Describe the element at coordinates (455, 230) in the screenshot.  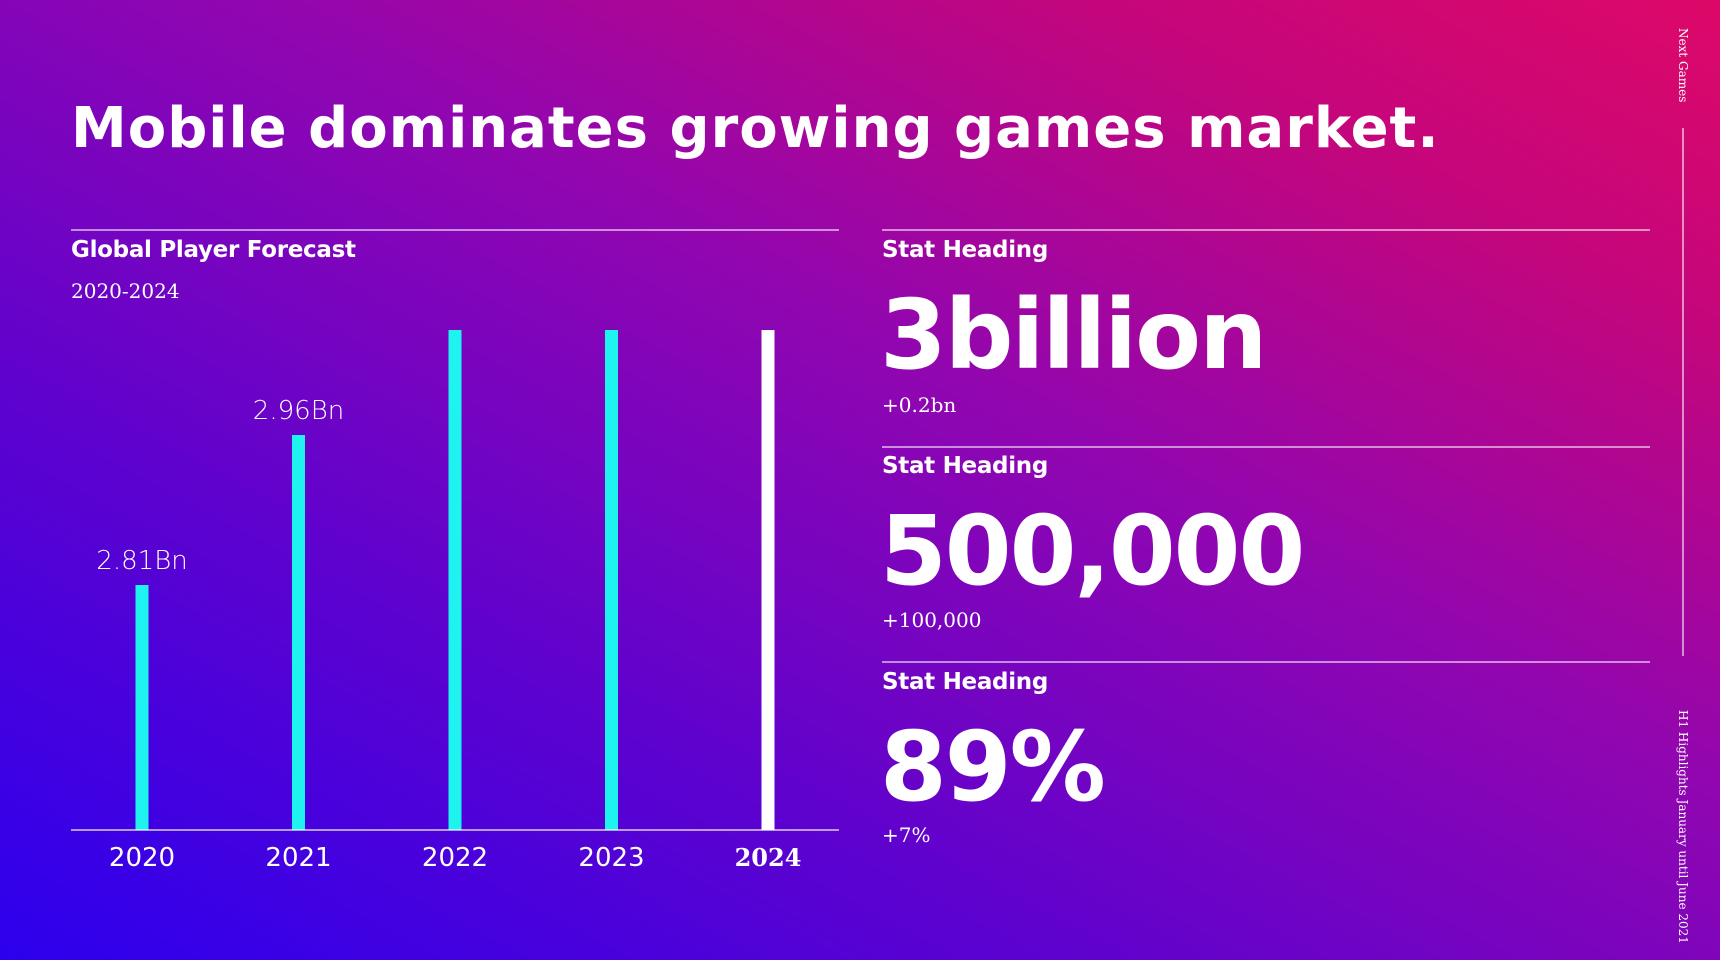
I see `chart-top-rule` at that location.